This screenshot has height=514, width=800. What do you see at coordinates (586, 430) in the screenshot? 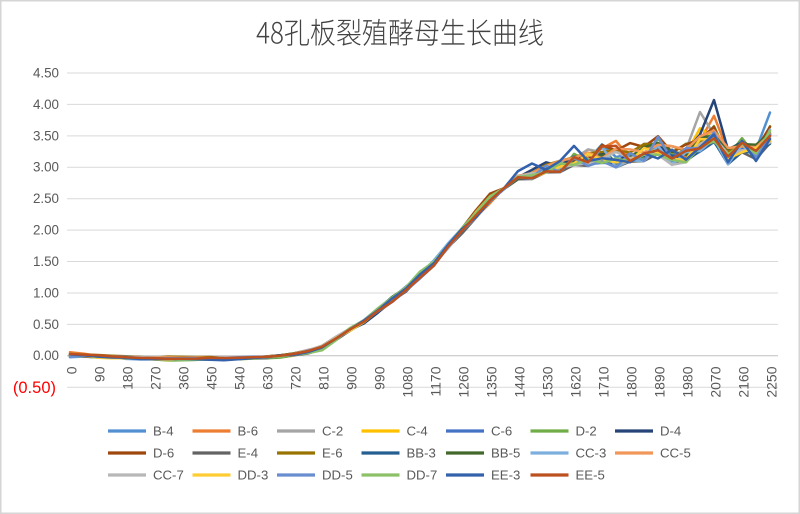
I see `svg-text: D-2` at bounding box center [586, 430].